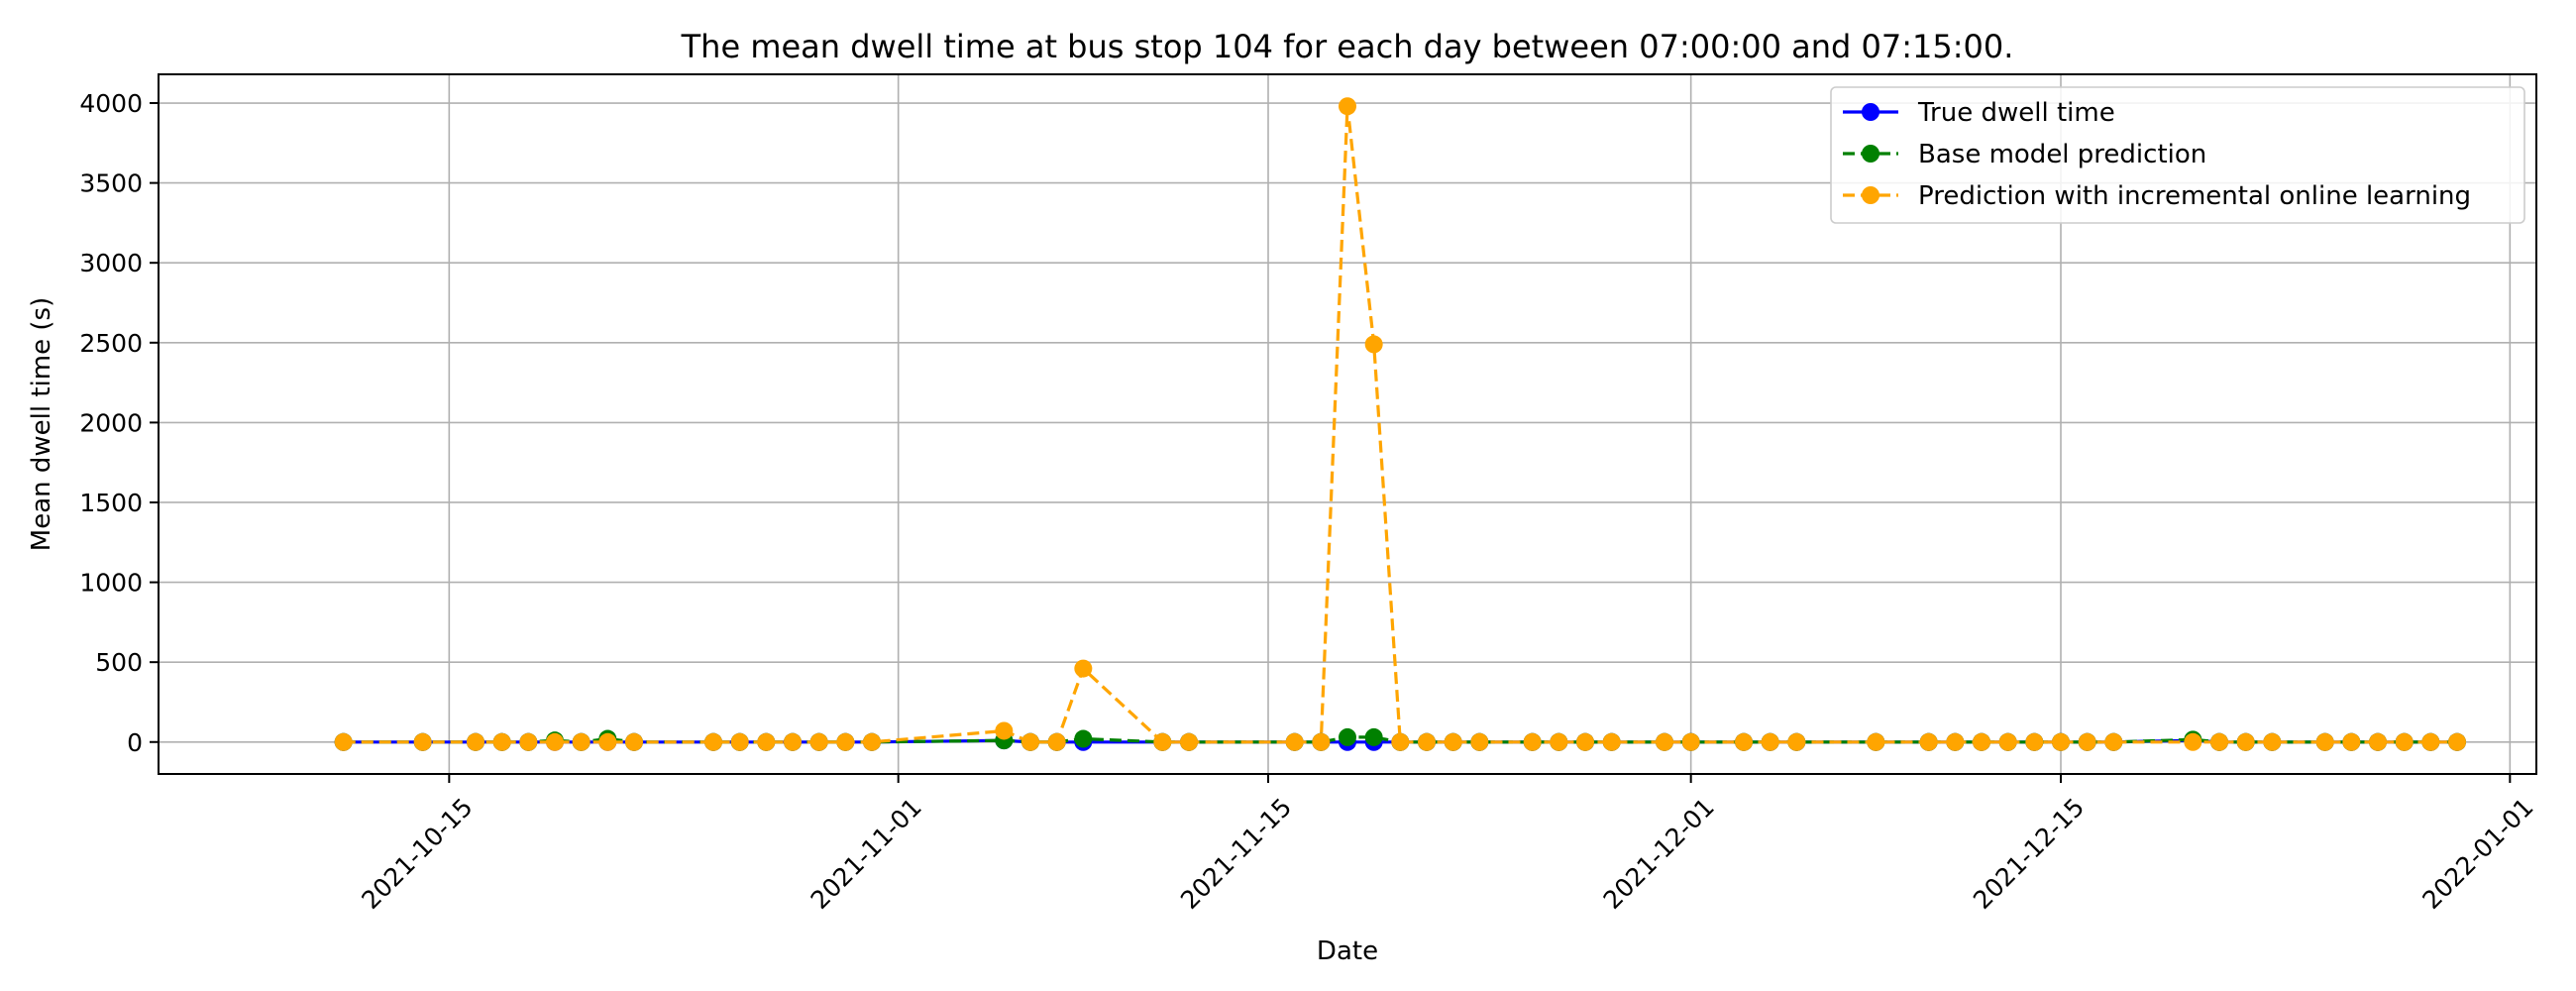  Describe the element at coordinates (135, 742) in the screenshot. I see `y-tick-label: 0` at that location.